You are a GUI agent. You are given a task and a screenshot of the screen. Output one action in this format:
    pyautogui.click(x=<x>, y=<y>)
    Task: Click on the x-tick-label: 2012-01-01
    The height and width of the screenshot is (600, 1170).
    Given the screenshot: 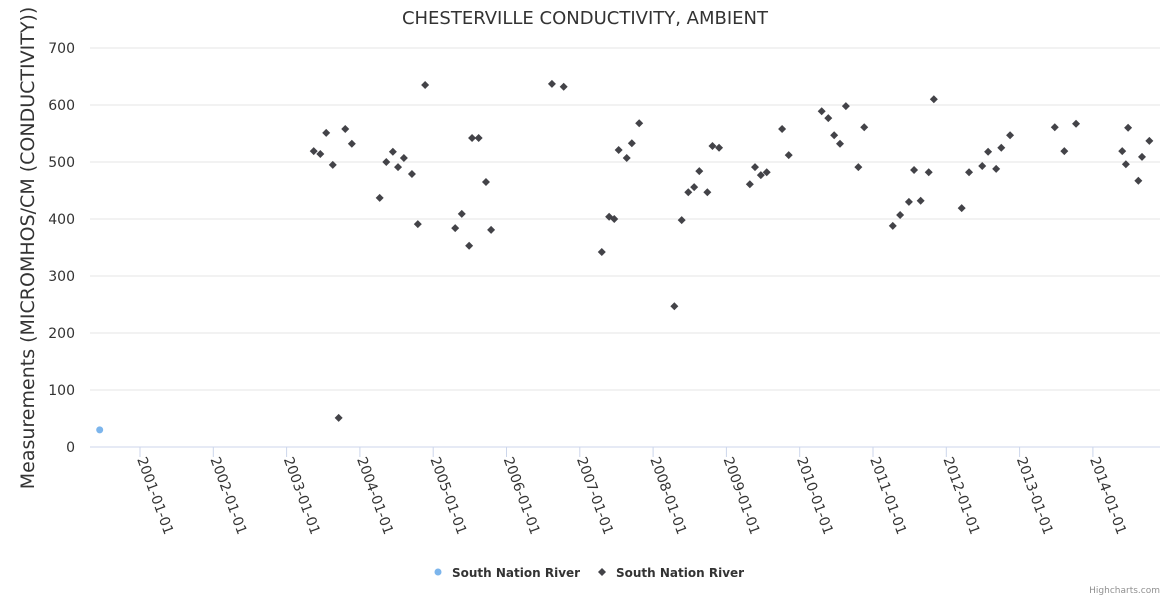 What is the action you would take?
    pyautogui.click(x=961, y=496)
    